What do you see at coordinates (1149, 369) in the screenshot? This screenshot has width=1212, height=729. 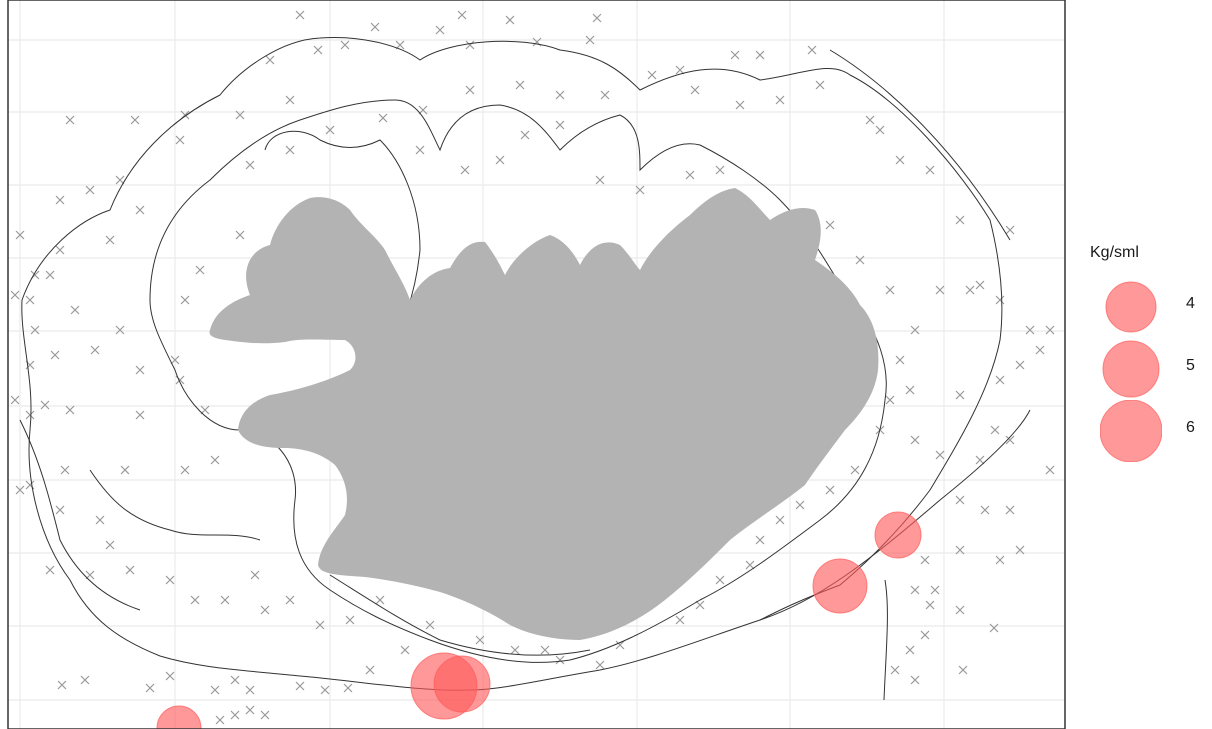 I see `legend-entry-5: 5` at bounding box center [1149, 369].